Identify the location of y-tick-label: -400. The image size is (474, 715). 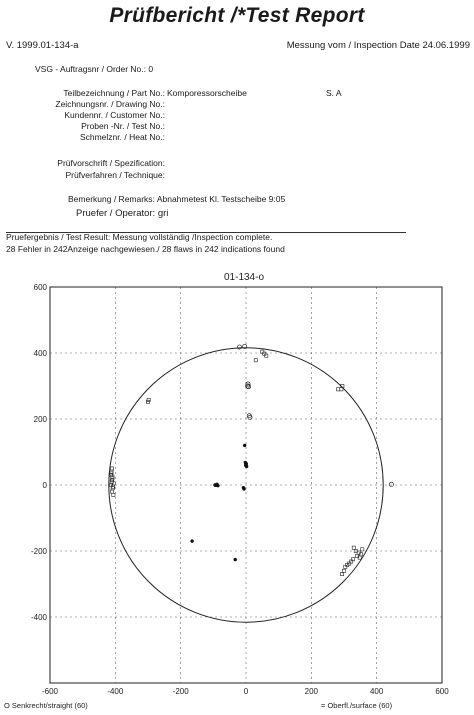
(39, 617).